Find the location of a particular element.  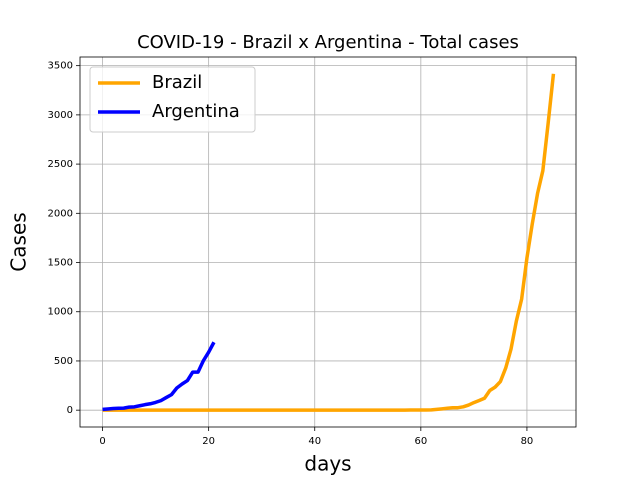

y-tick-label: 0 is located at coordinates (70, 410).